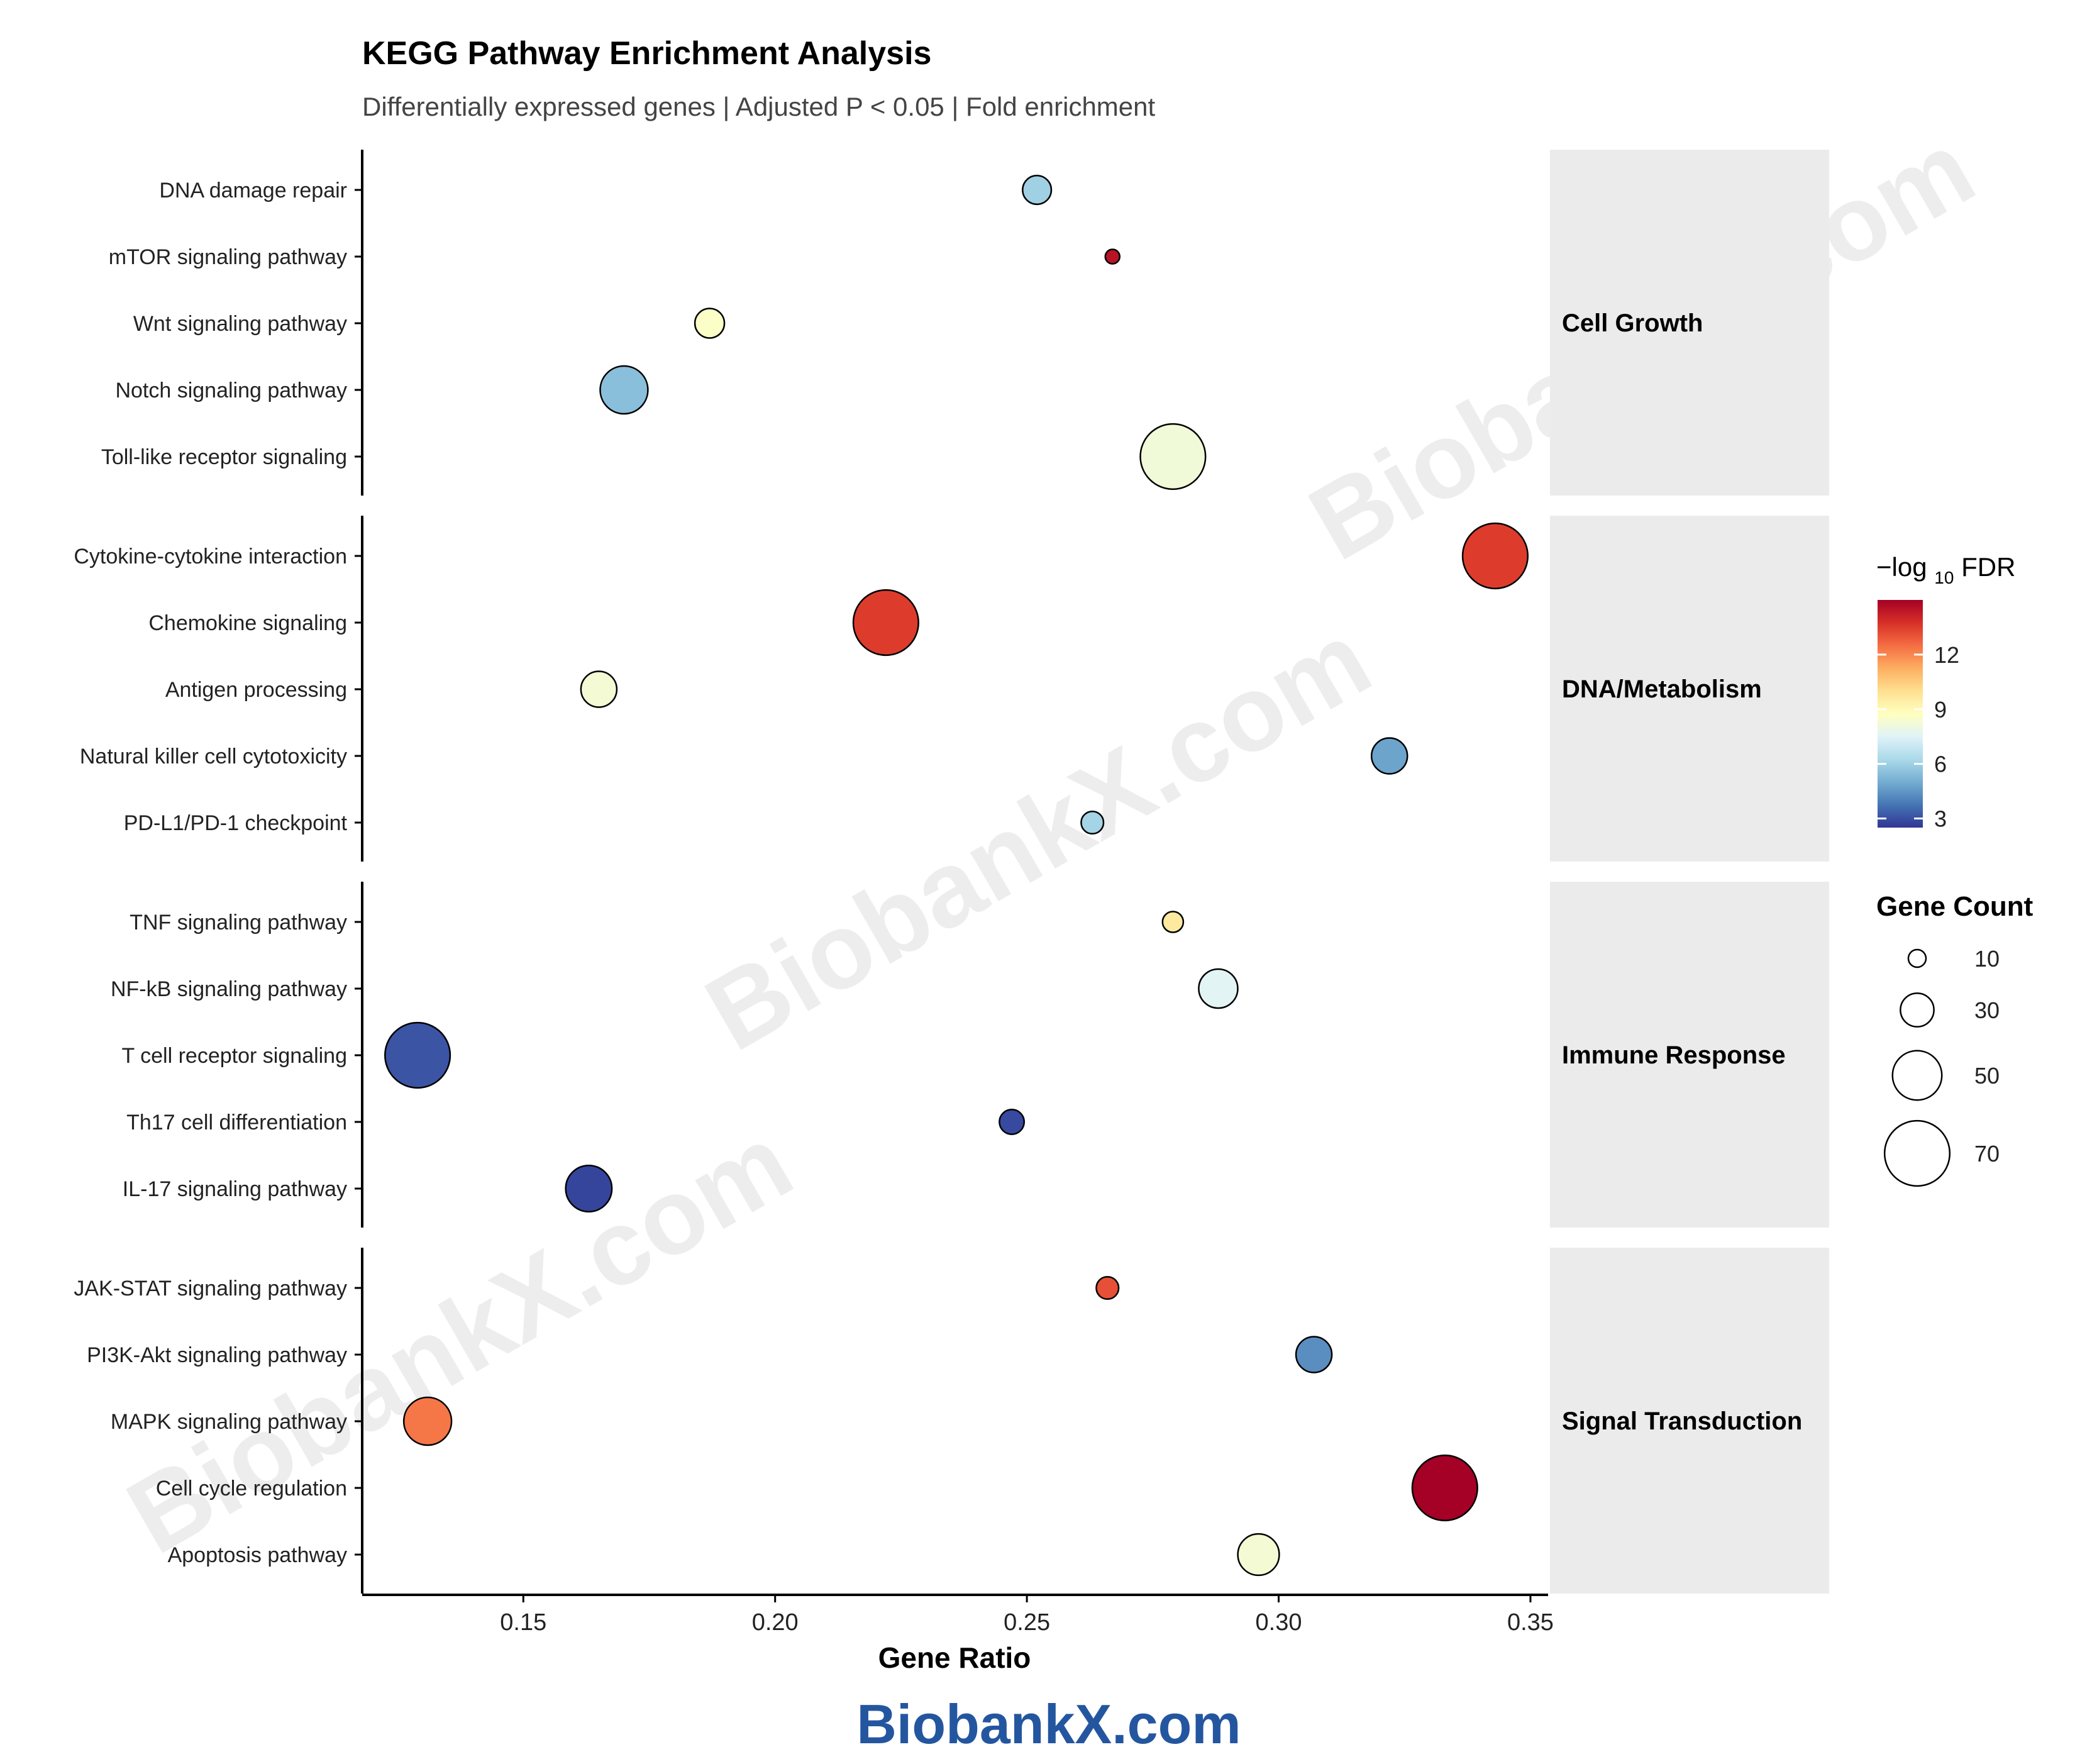  Describe the element at coordinates (1013, 1122) in the screenshot. I see `point-th17-cell-differentiation` at that location.